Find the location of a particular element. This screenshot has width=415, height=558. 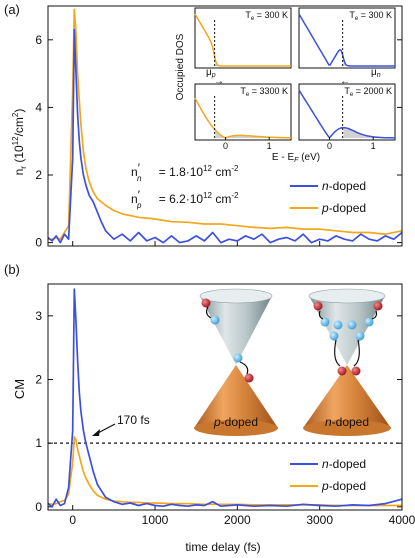

panel-b-xtick-label: 4000 is located at coordinates (402, 520).